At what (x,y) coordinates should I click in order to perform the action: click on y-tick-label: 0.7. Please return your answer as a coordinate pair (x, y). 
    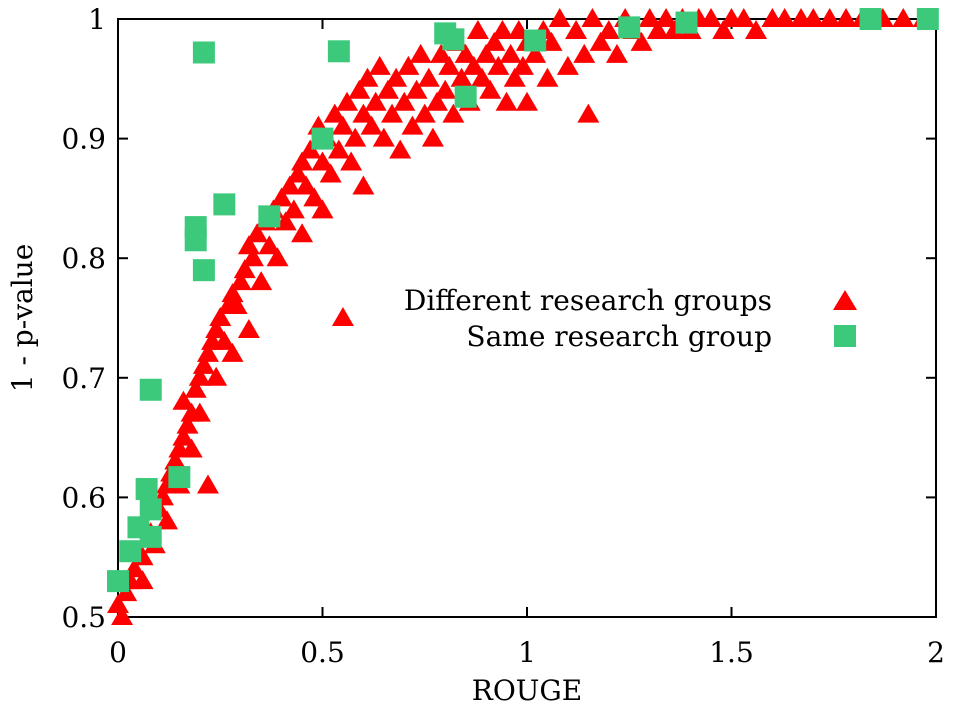
    Looking at the image, I should click on (83, 378).